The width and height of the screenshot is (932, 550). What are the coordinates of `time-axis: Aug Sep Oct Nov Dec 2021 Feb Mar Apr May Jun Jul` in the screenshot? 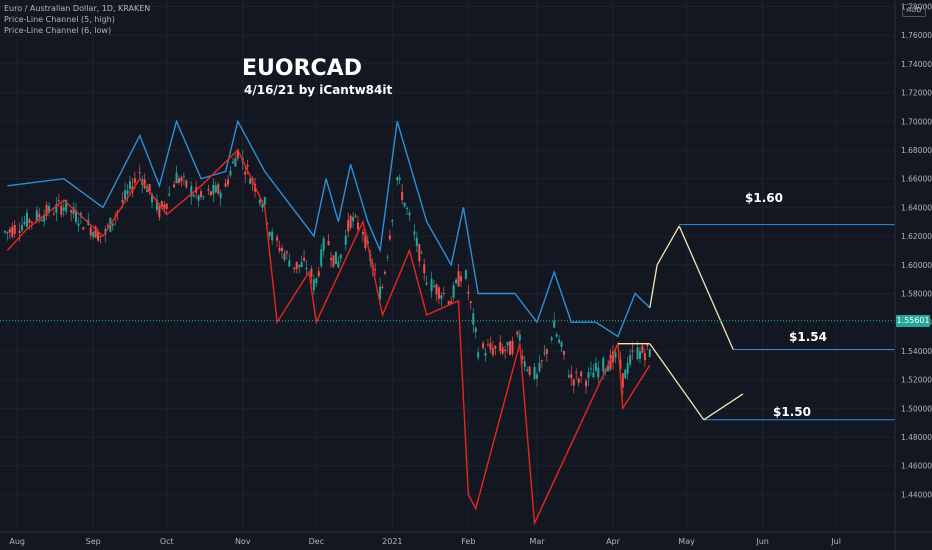 It's located at (425, 541).